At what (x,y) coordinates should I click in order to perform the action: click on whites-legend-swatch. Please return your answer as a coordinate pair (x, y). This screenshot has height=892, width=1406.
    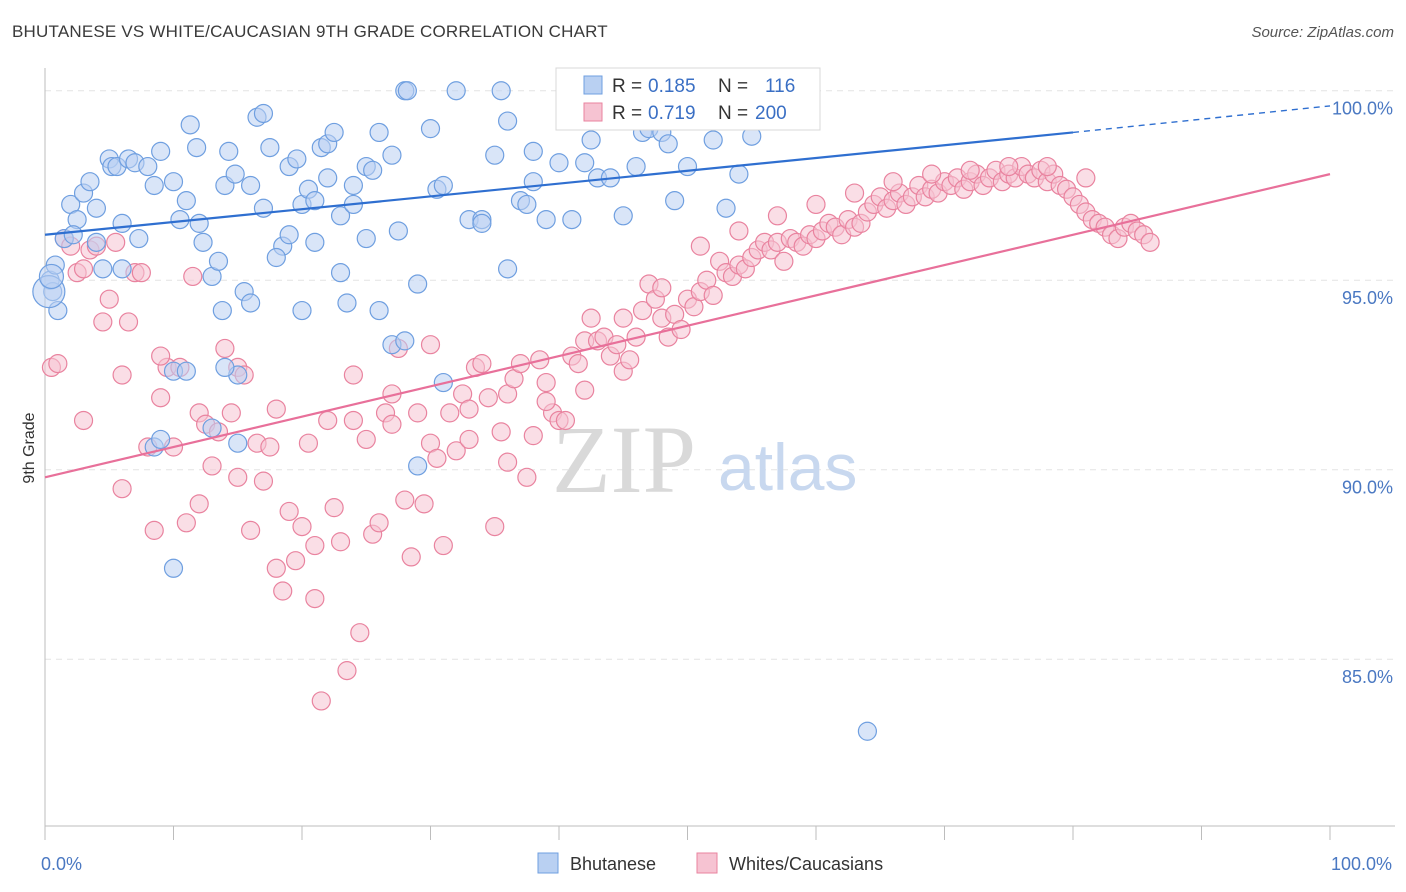
    Looking at the image, I should click on (707, 863).